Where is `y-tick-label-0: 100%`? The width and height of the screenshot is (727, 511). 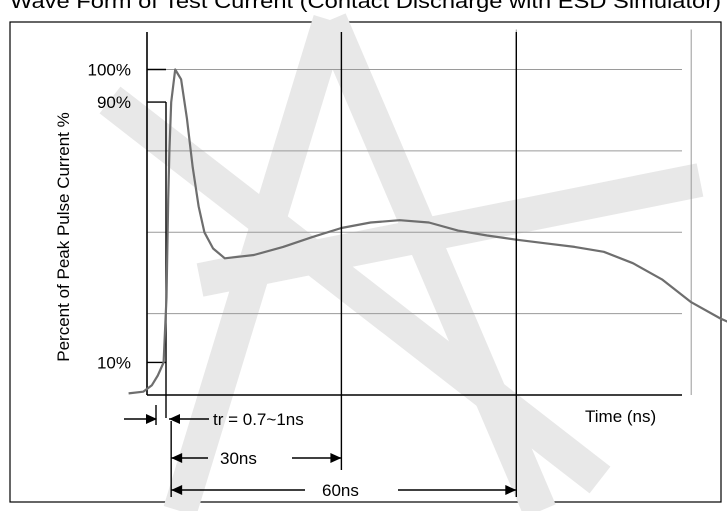 y-tick-label-0: 100% is located at coordinates (109, 70).